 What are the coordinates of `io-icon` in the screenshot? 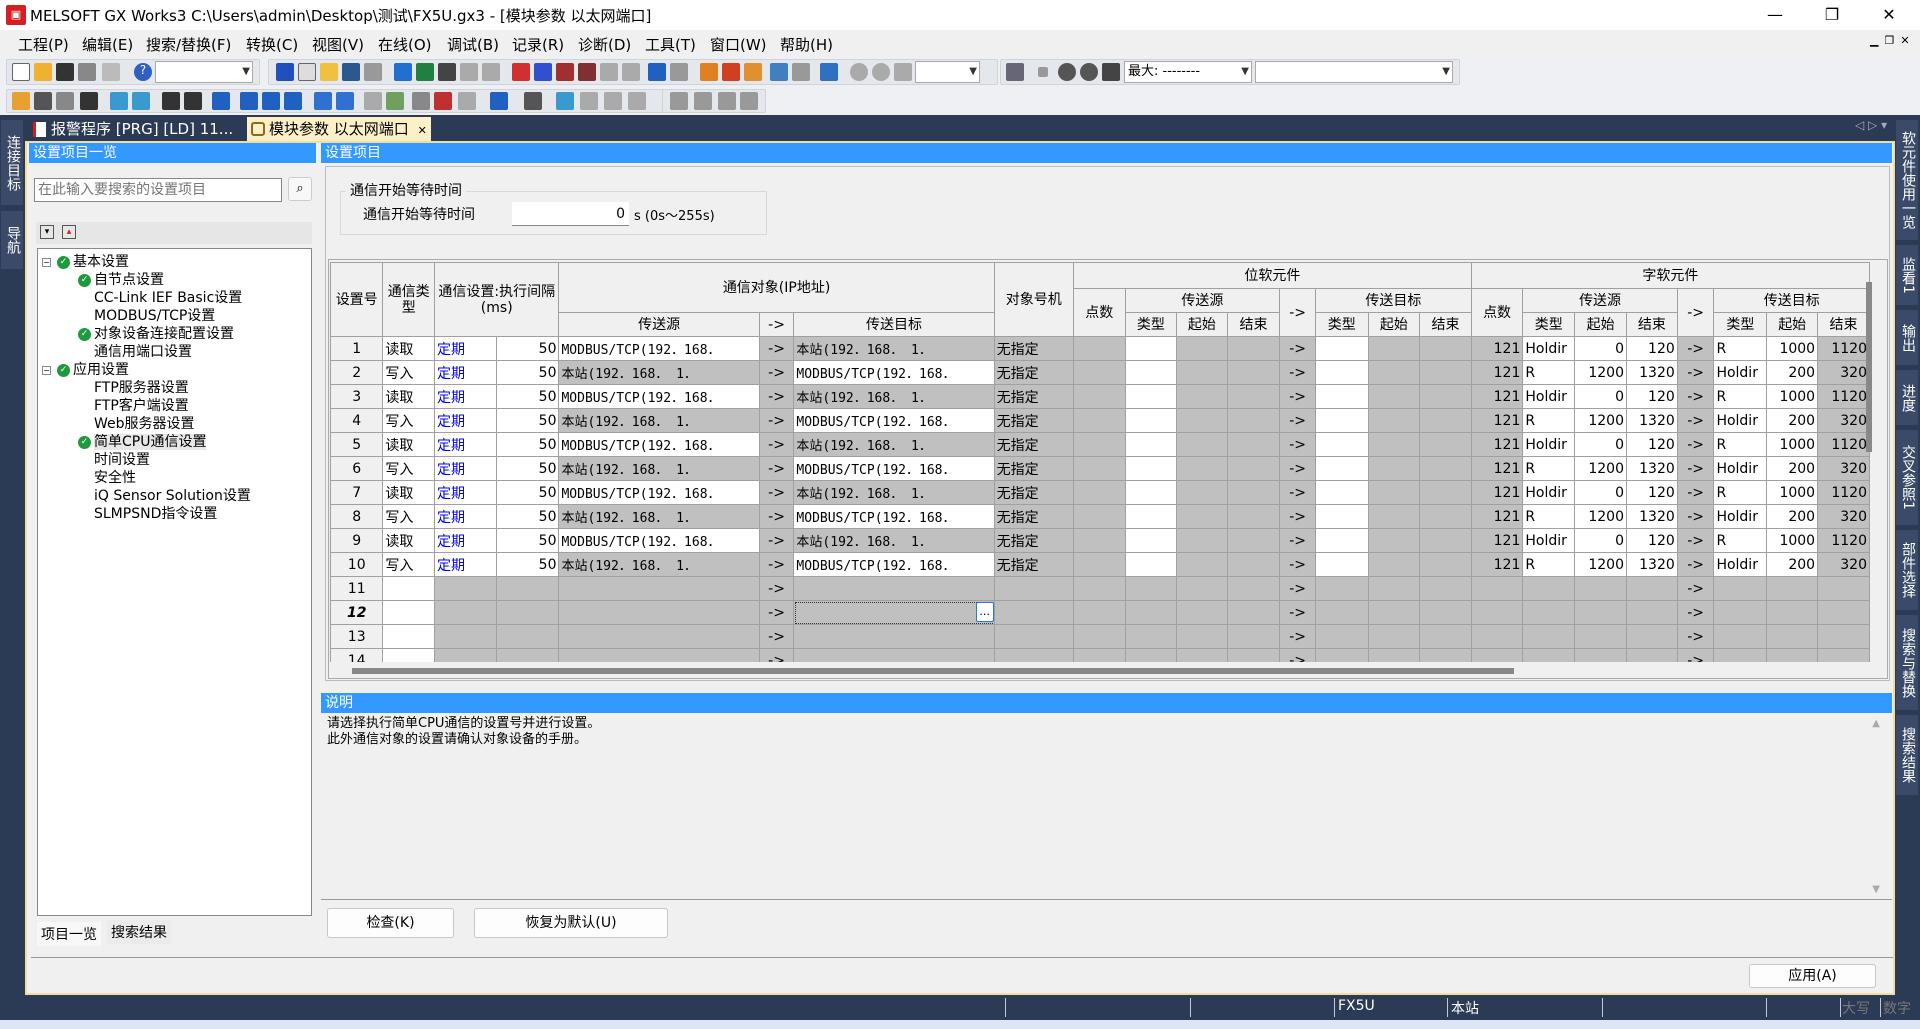 It's located at (443, 101).